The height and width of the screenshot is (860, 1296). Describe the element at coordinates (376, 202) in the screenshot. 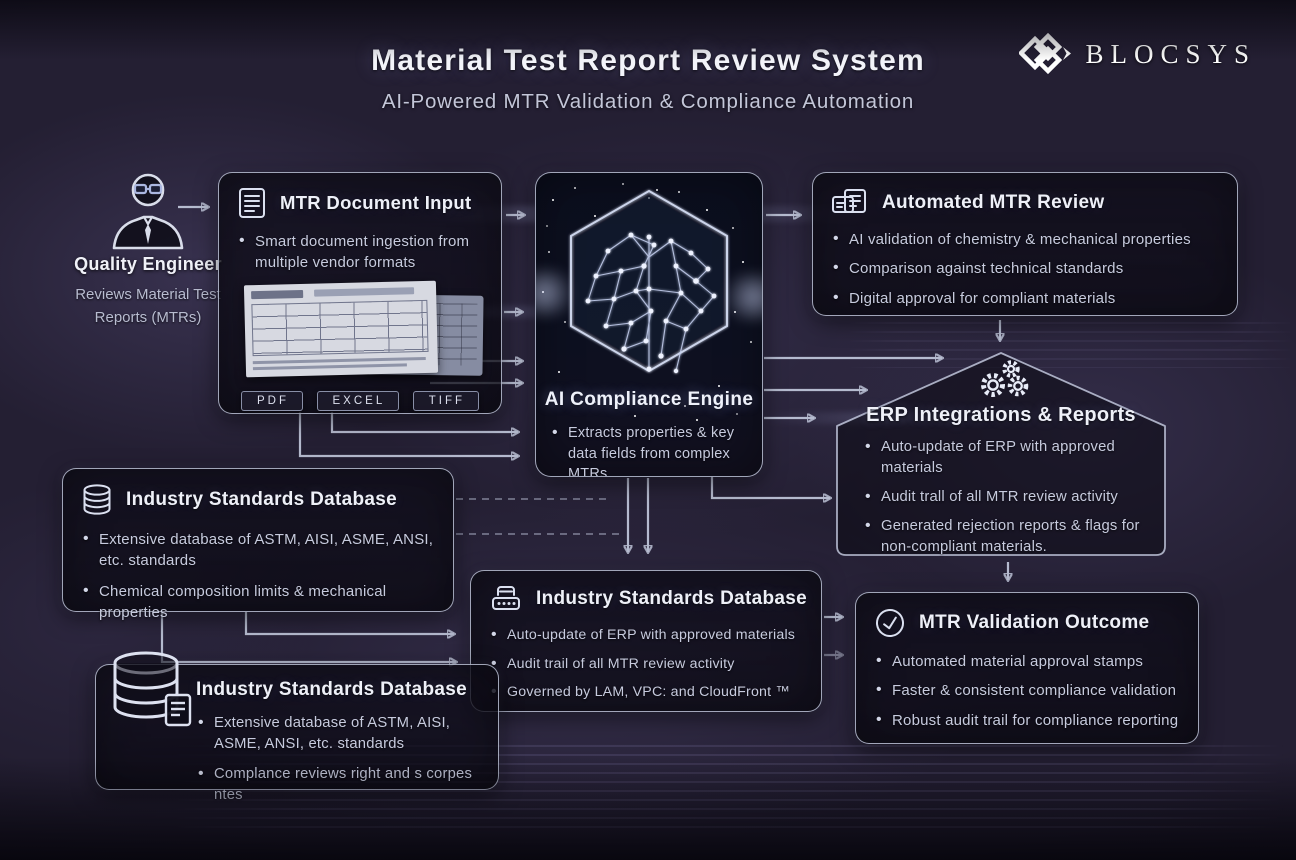

I see `card-title: MTR Document Input` at that location.